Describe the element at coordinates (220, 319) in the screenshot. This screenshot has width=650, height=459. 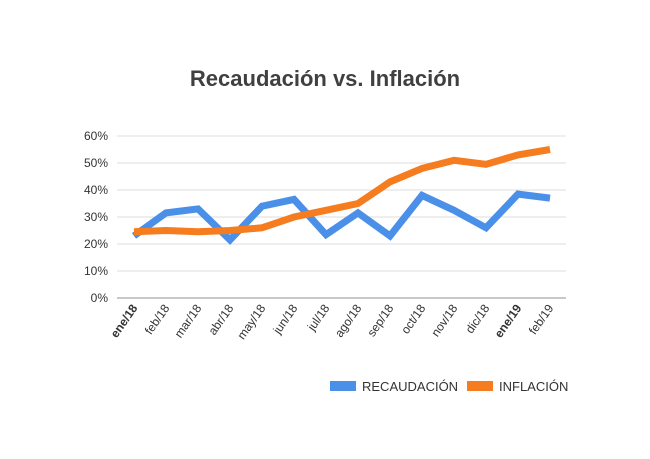
I see `x-tick-label: abr/18` at that location.